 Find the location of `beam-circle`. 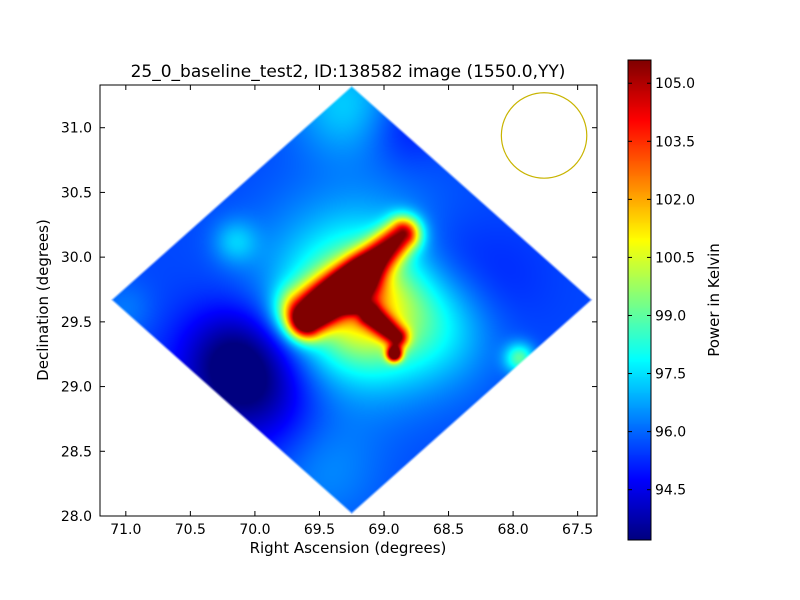

beam-circle is located at coordinates (544, 135).